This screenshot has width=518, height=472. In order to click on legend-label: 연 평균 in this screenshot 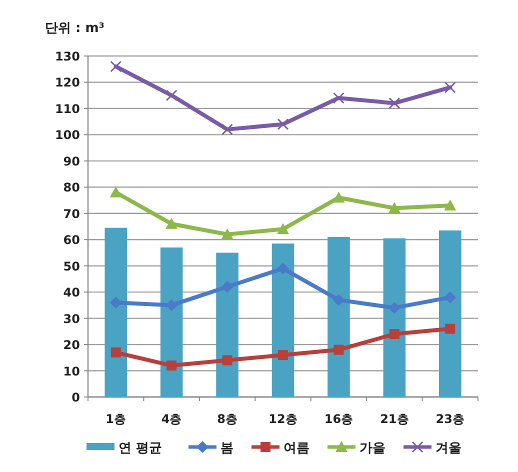, I will do `click(140, 448)`.